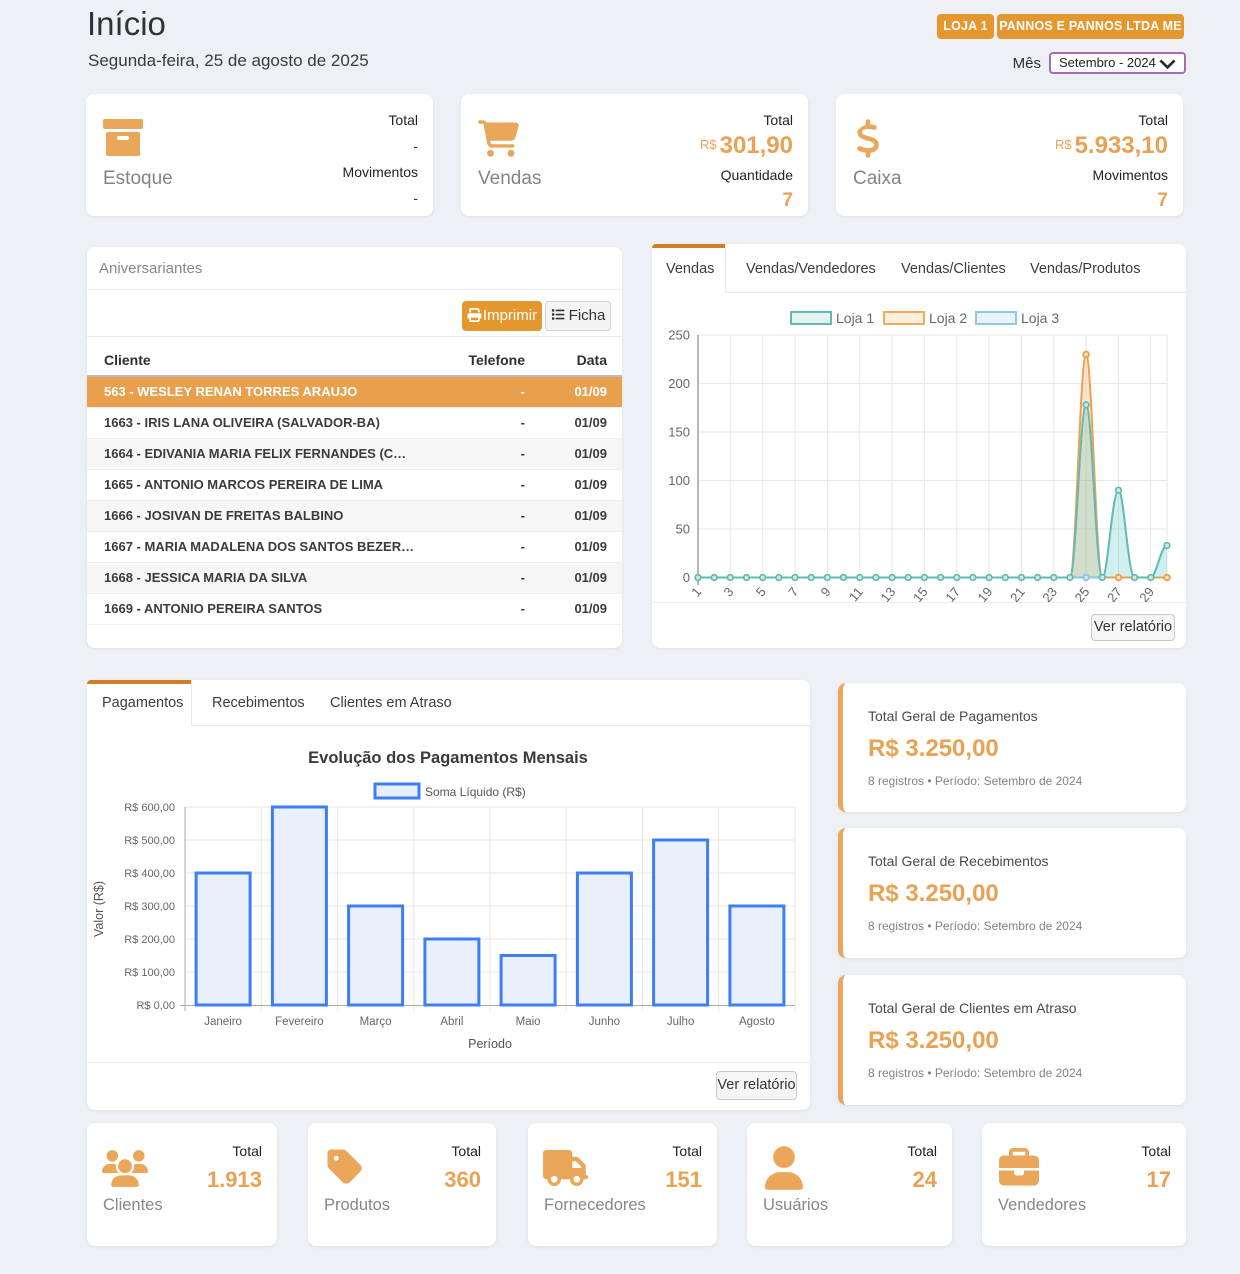  Describe the element at coordinates (679, 480) in the screenshot. I see `svg-text: 100` at that location.